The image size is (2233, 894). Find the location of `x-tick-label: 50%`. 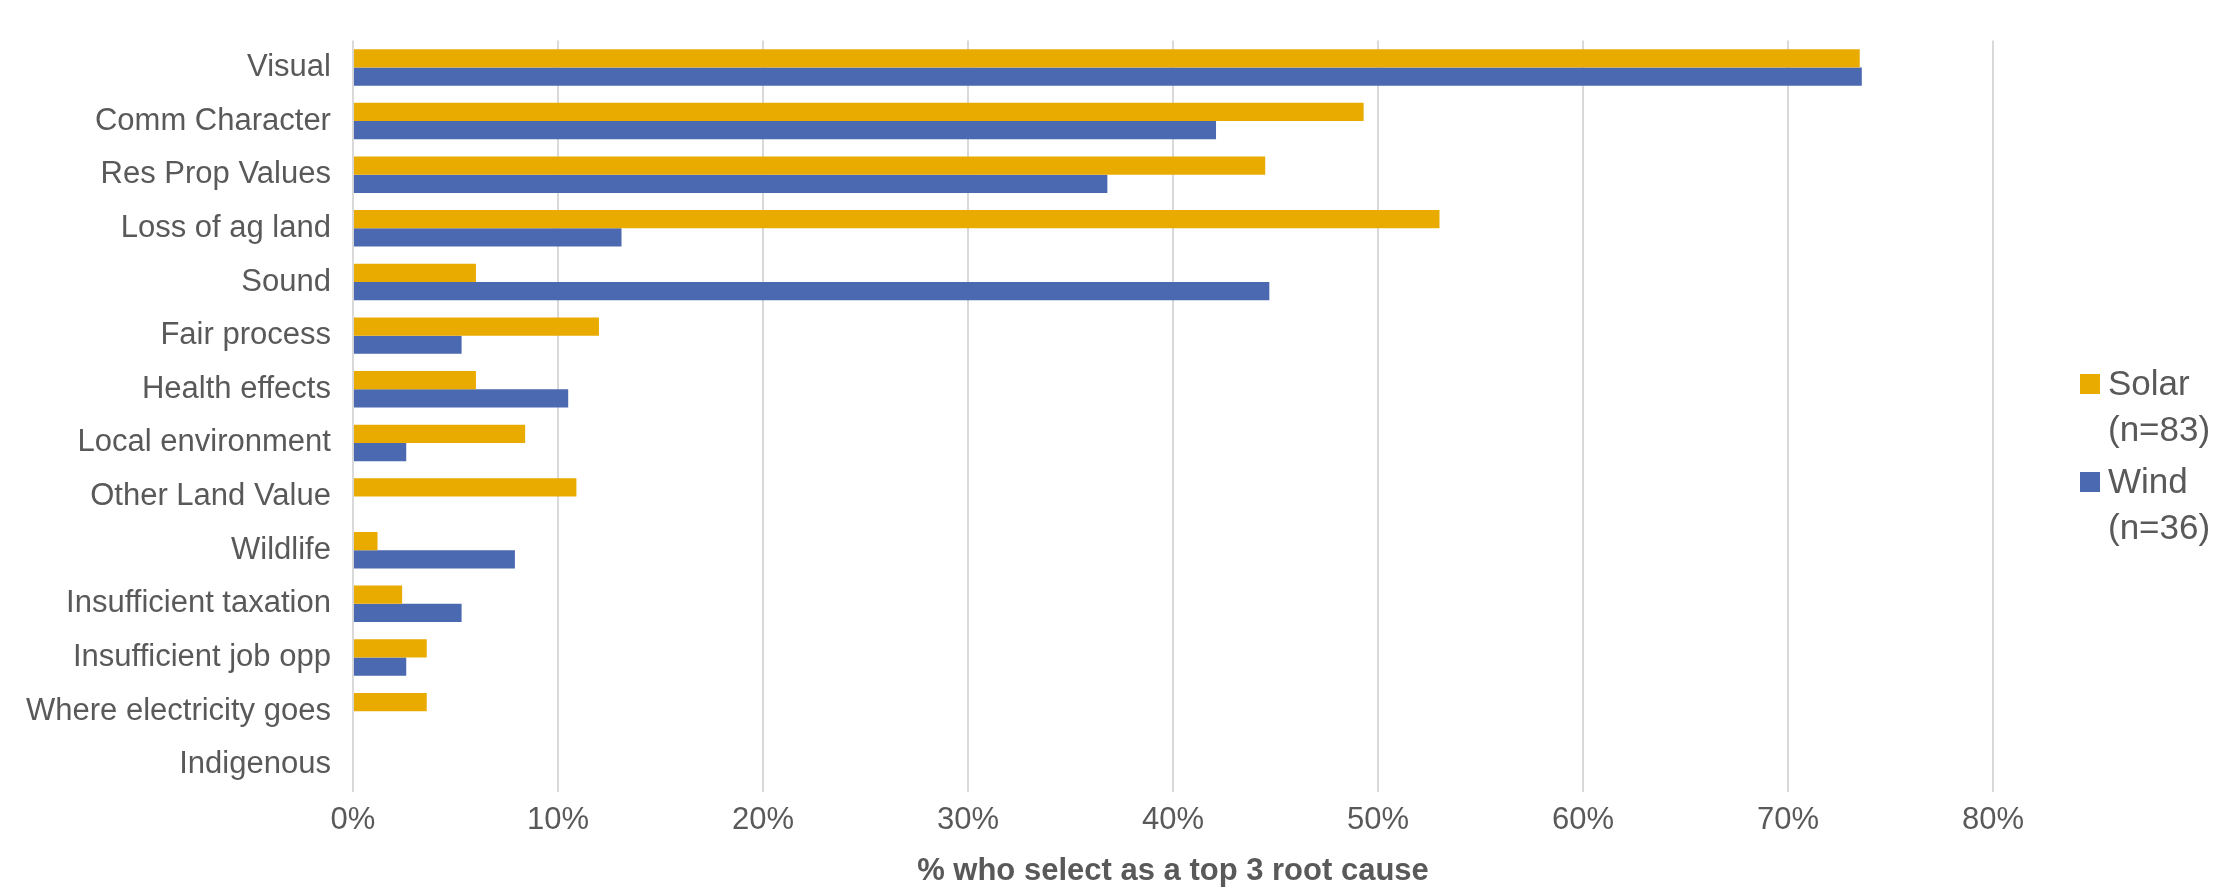

x-tick-label: 50% is located at coordinates (1377, 818).